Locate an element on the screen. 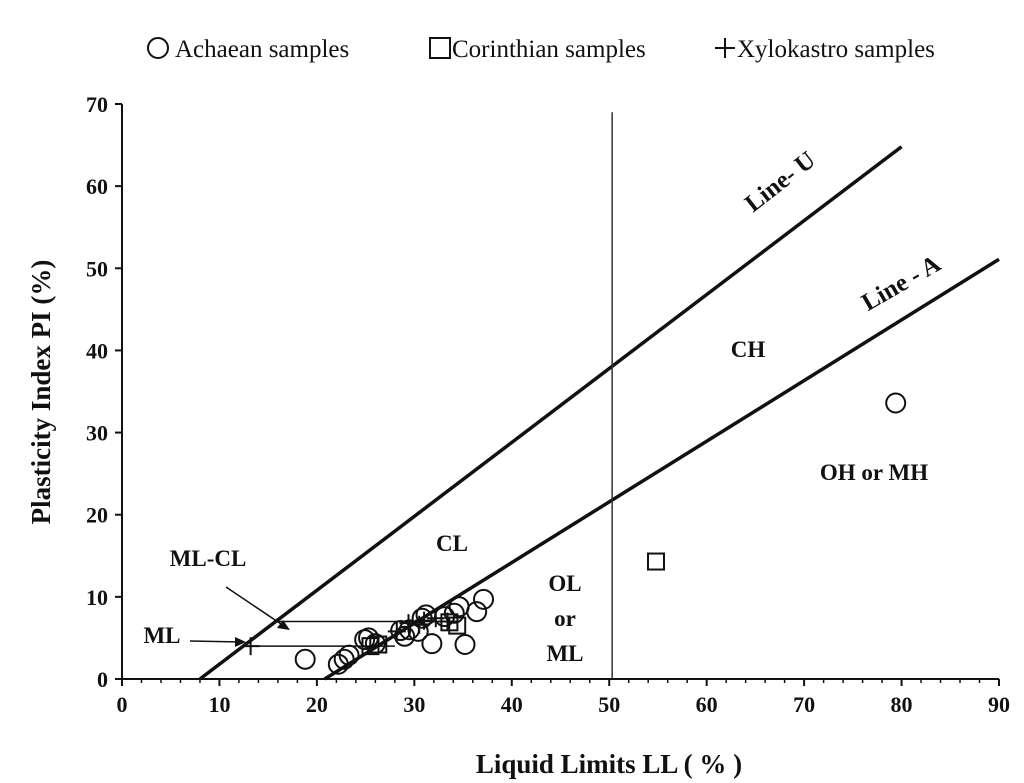  region-label-or: or is located at coordinates (565, 618).